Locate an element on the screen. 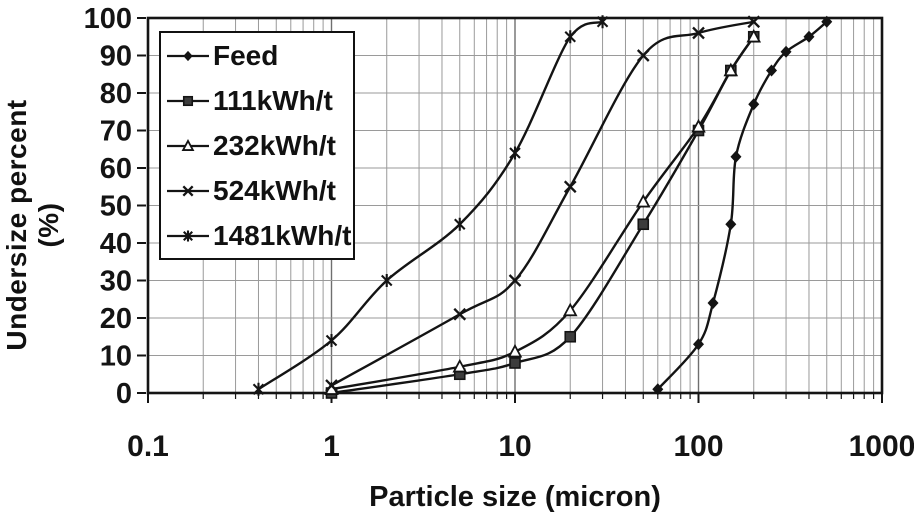 The width and height of the screenshot is (914, 522). x-tick-label: 1 is located at coordinates (331, 446).